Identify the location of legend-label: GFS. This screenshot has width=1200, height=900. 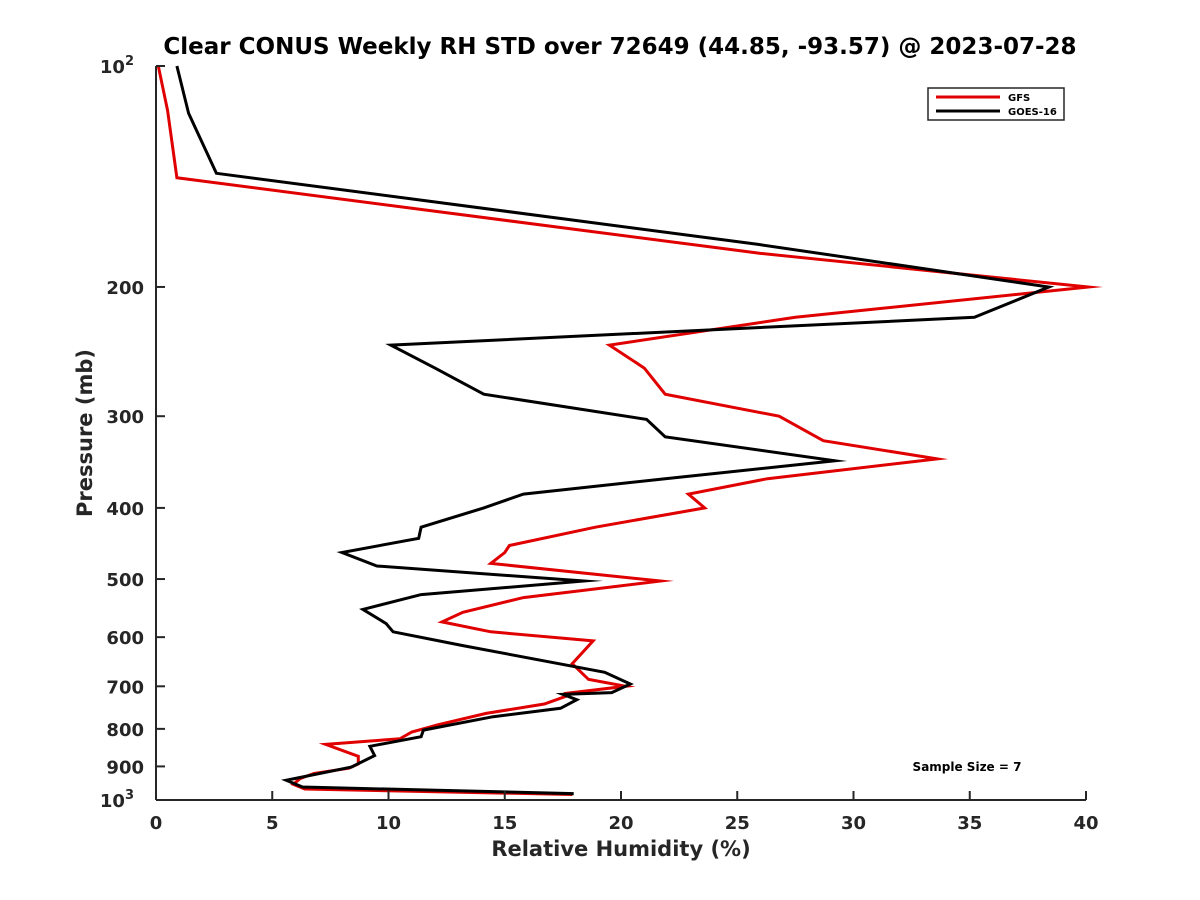
(1019, 98).